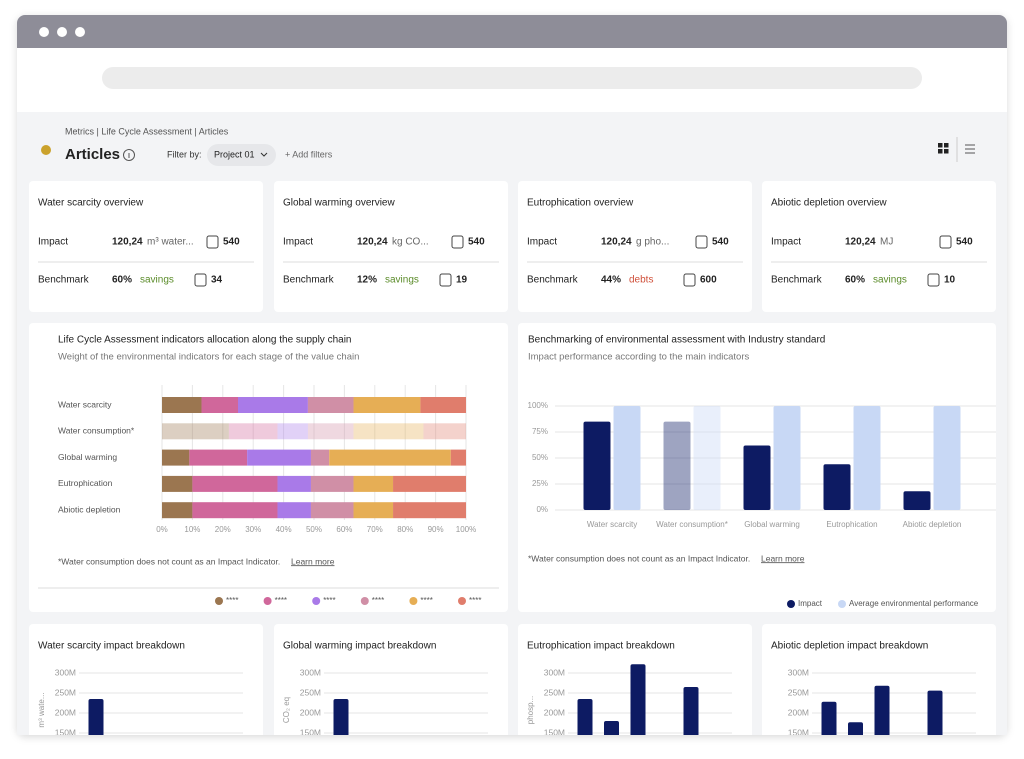  I want to click on impact-unit: MJ, so click(886, 242).